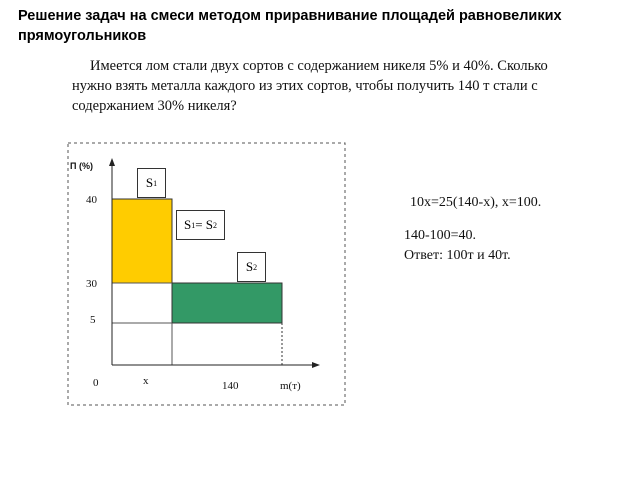 This screenshot has height=480, width=640. I want to click on x-label: 0, so click(96, 383).